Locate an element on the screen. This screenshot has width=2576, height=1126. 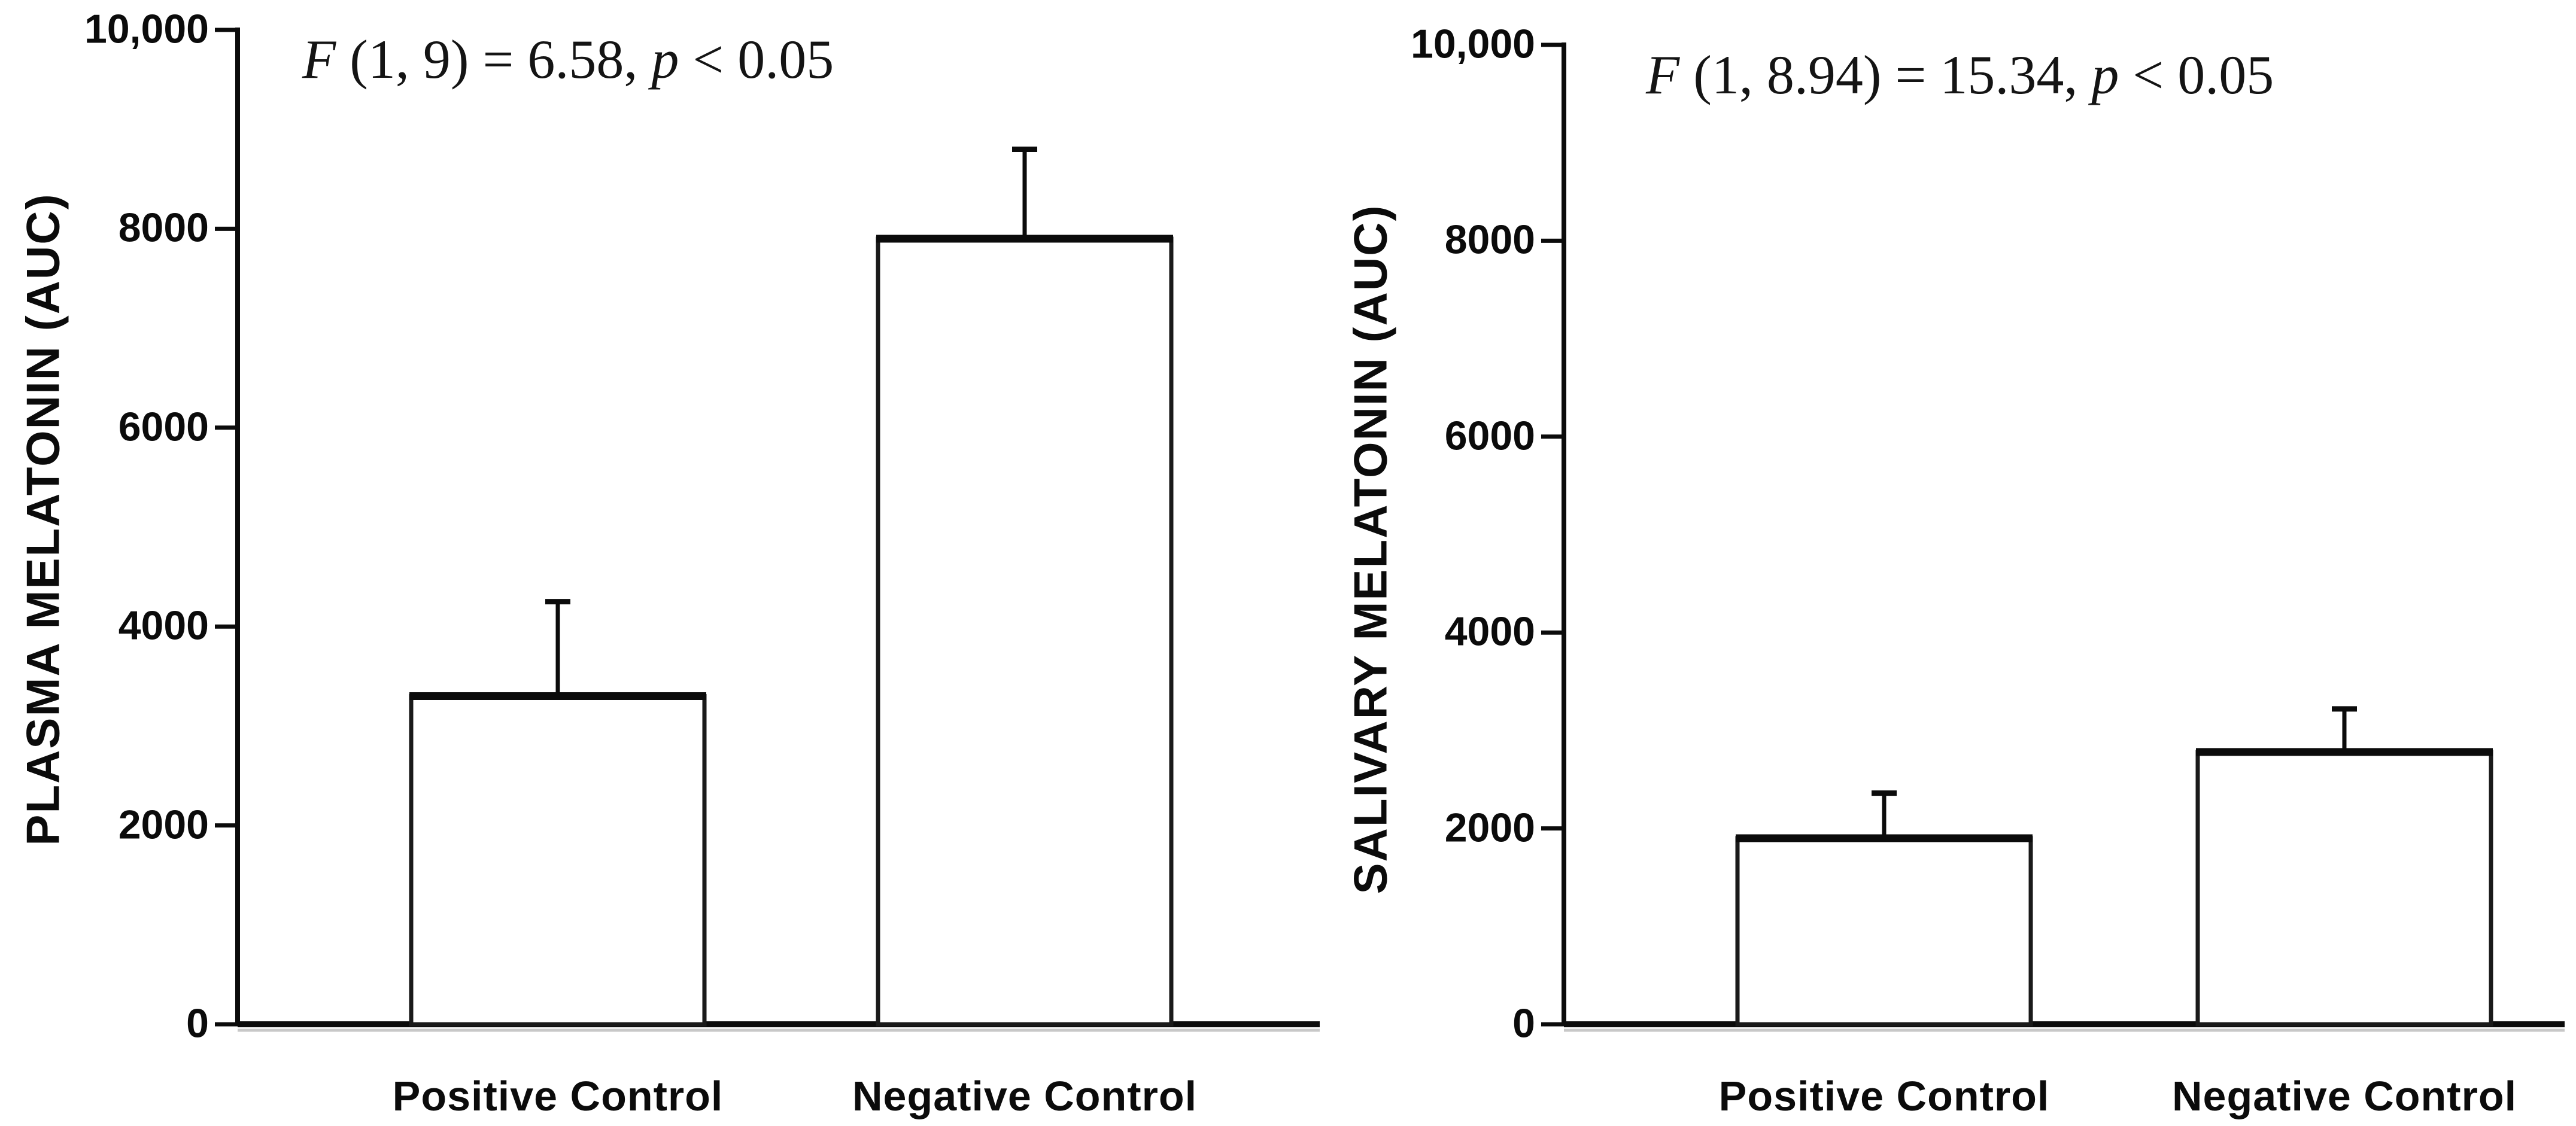
f-statistic-value: (1, 9) = 6.58, is located at coordinates (494, 59).